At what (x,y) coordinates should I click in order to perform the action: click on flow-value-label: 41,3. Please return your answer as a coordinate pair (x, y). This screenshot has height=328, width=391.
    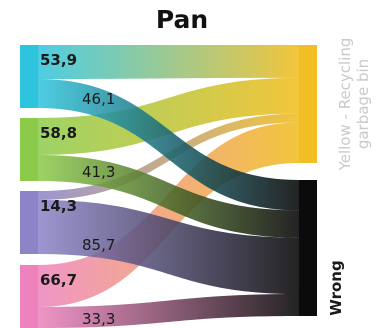
    Looking at the image, I should click on (98, 172).